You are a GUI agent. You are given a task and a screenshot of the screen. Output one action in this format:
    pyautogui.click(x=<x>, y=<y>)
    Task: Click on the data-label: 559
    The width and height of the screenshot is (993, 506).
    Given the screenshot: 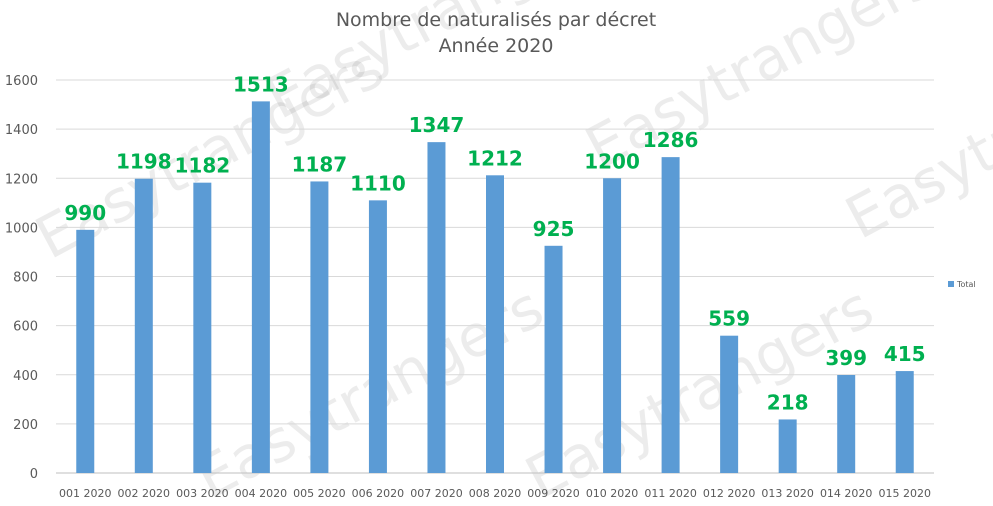 What is the action you would take?
    pyautogui.click(x=729, y=319)
    